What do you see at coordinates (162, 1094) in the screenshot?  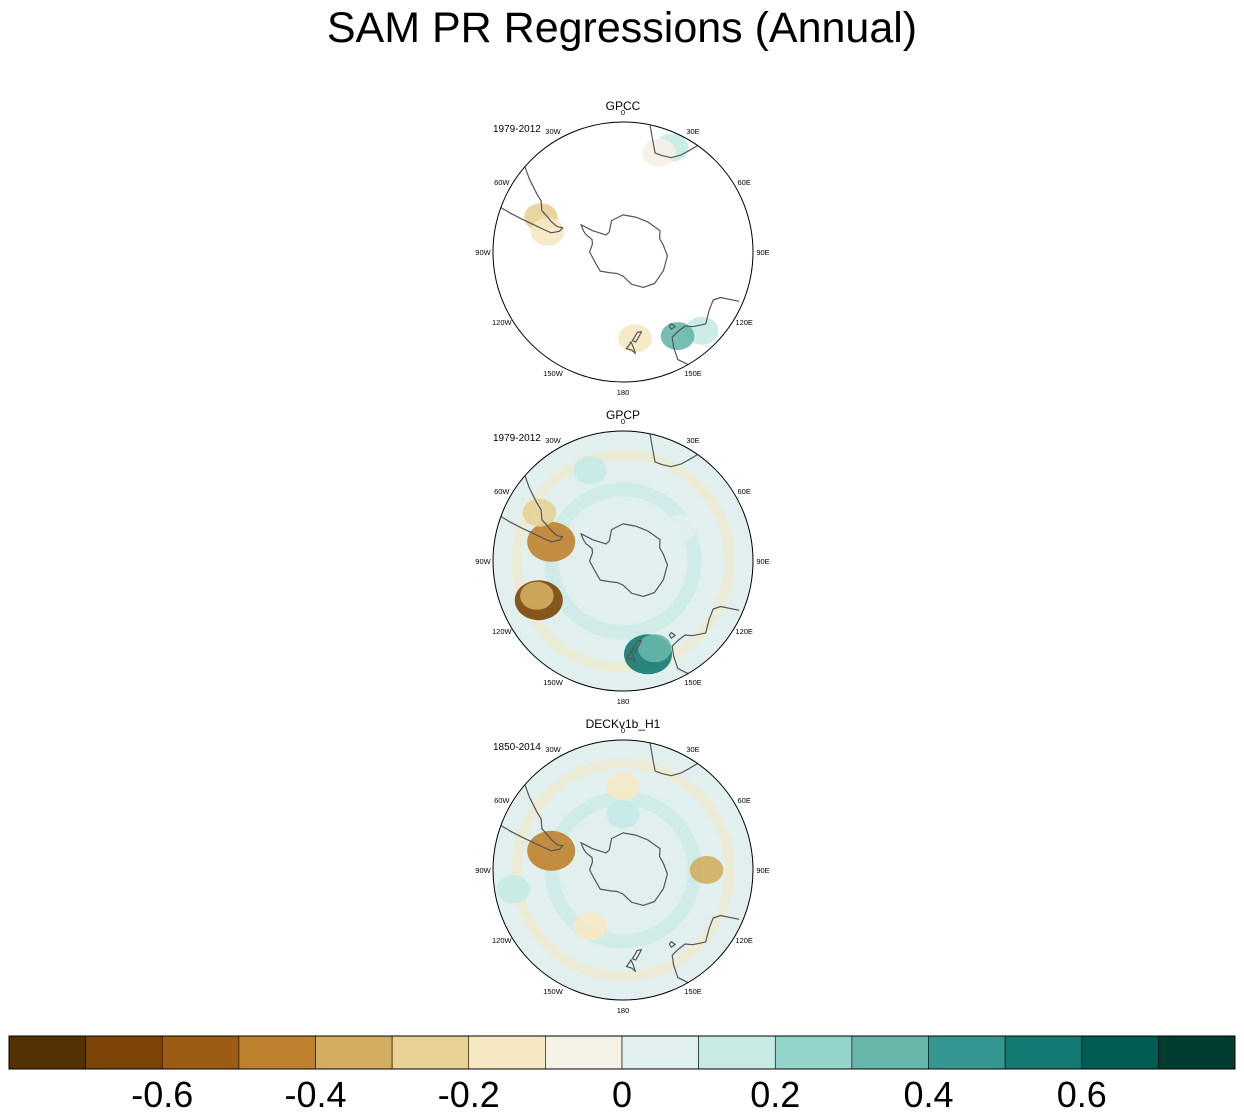 I see `colorbar-tick-label: -0.6` at bounding box center [162, 1094].